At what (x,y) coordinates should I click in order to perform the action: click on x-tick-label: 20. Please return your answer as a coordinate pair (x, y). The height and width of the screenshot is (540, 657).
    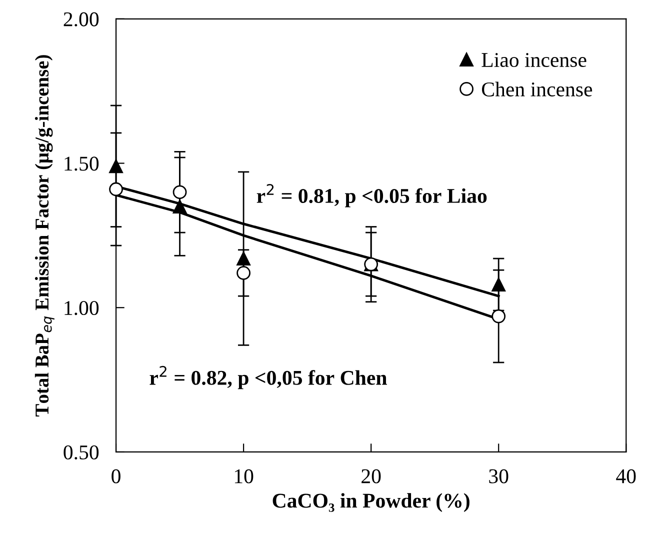
    Looking at the image, I should click on (371, 476).